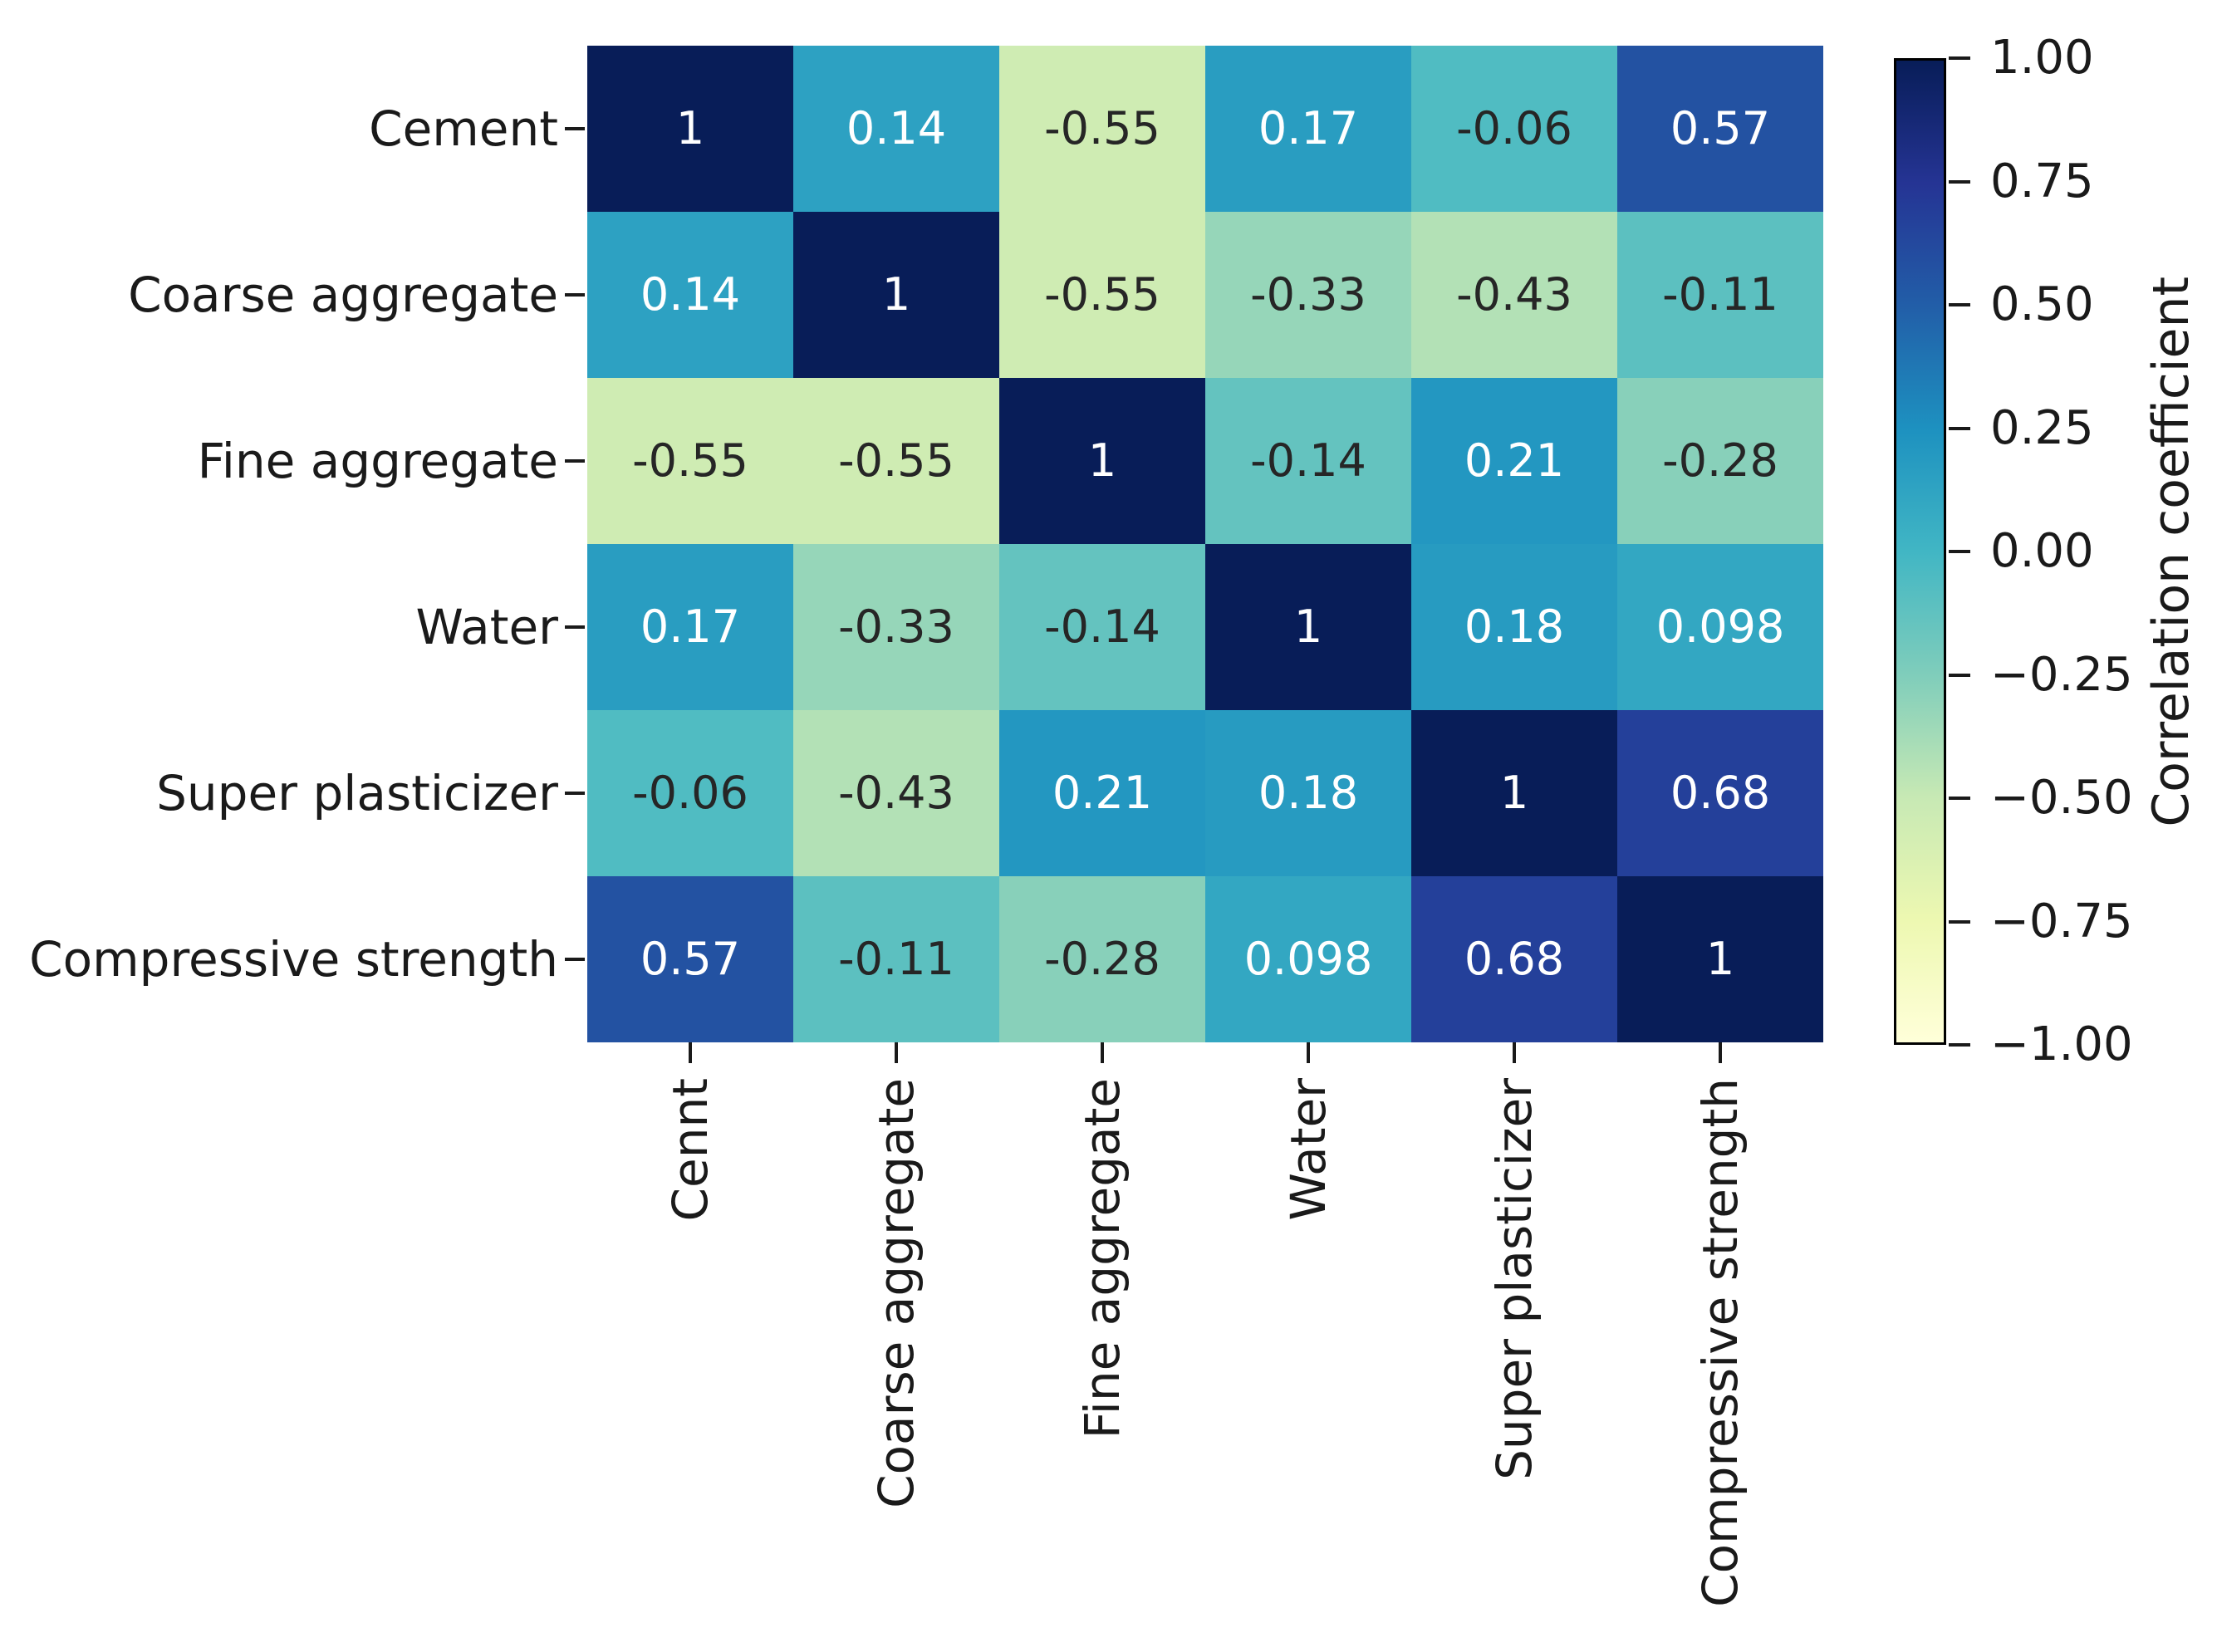 This screenshot has height=1652, width=2217. What do you see at coordinates (1514, 1279) in the screenshot?
I see `x-tick-label: Super plasticizer` at bounding box center [1514, 1279].